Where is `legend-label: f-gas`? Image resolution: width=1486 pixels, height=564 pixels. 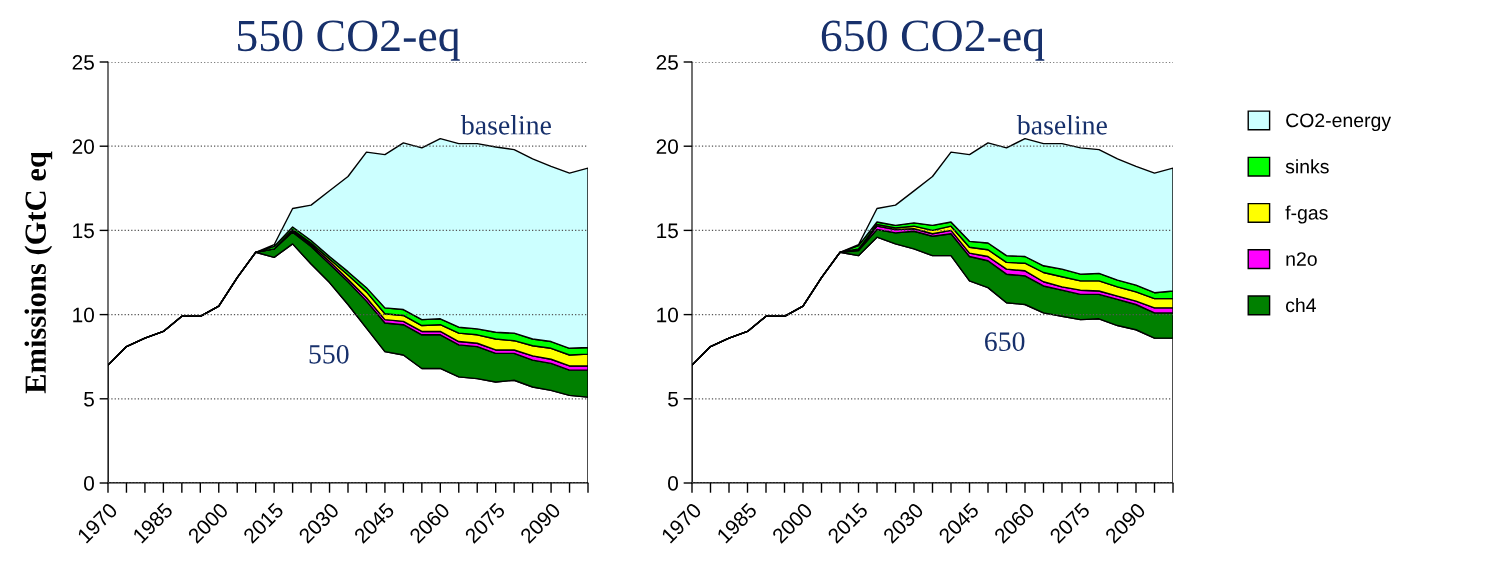 legend-label: f-gas is located at coordinates (1306, 214).